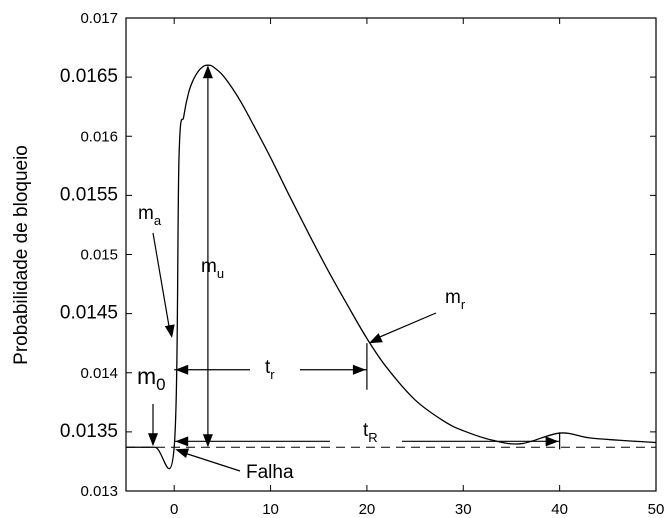 Image resolution: width=668 pixels, height=518 pixels. Describe the element at coordinates (212, 268) in the screenshot. I see `annotation-m-u: mu` at that location.